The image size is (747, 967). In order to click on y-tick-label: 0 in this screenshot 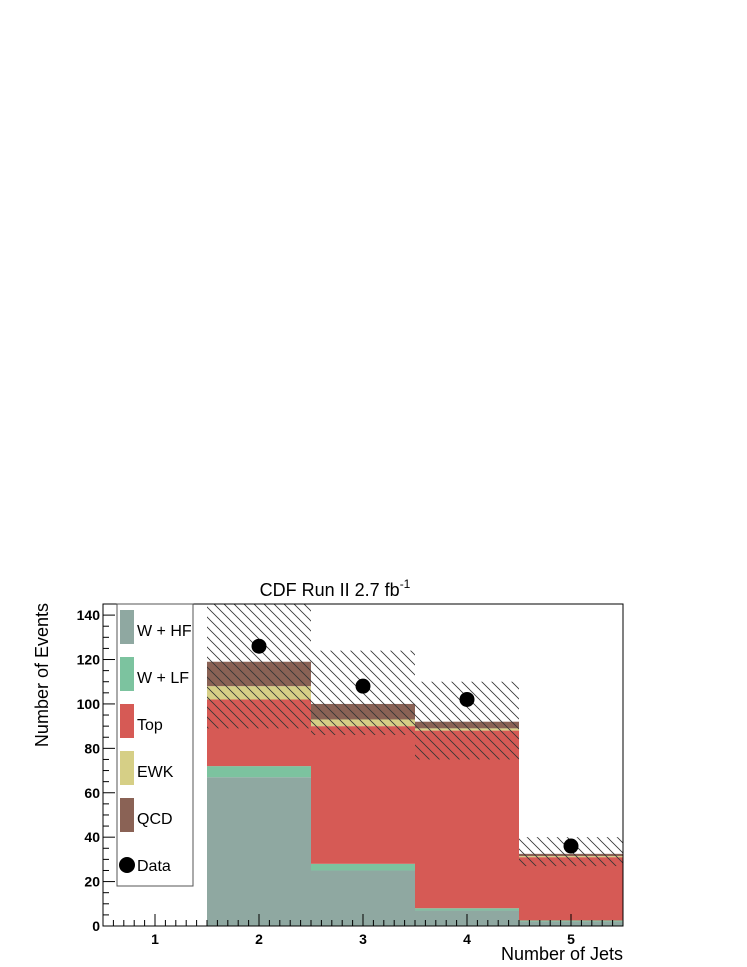, I will do `click(96, 926)`.